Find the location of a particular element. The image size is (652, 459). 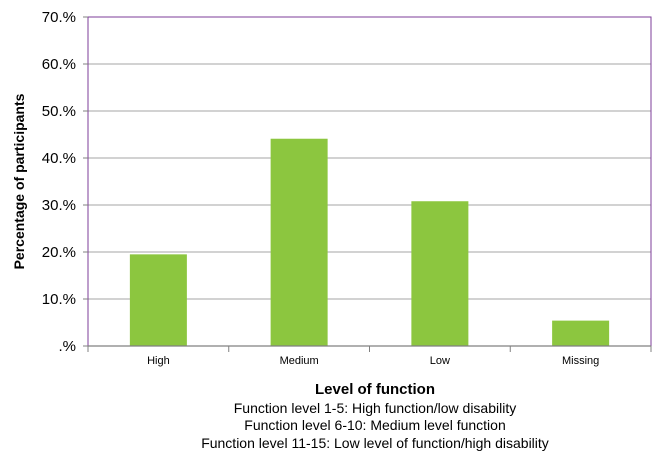

bar-medium is located at coordinates (299, 242).